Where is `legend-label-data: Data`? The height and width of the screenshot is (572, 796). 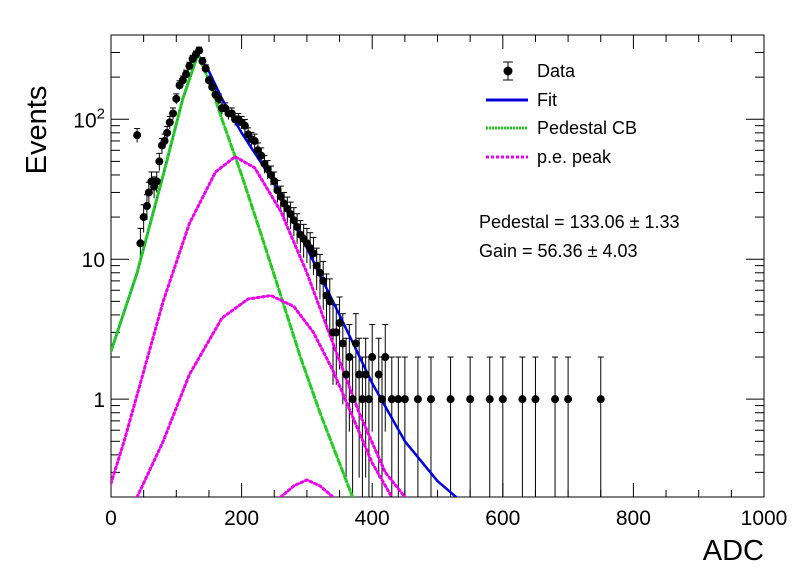
legend-label-data: Data is located at coordinates (556, 71).